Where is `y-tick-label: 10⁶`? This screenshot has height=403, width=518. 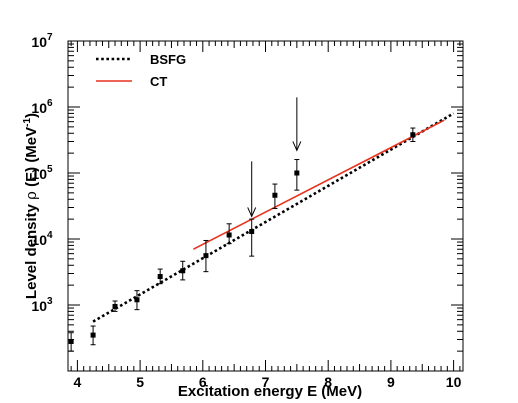 y-tick-label: 10⁶ is located at coordinates (42, 107).